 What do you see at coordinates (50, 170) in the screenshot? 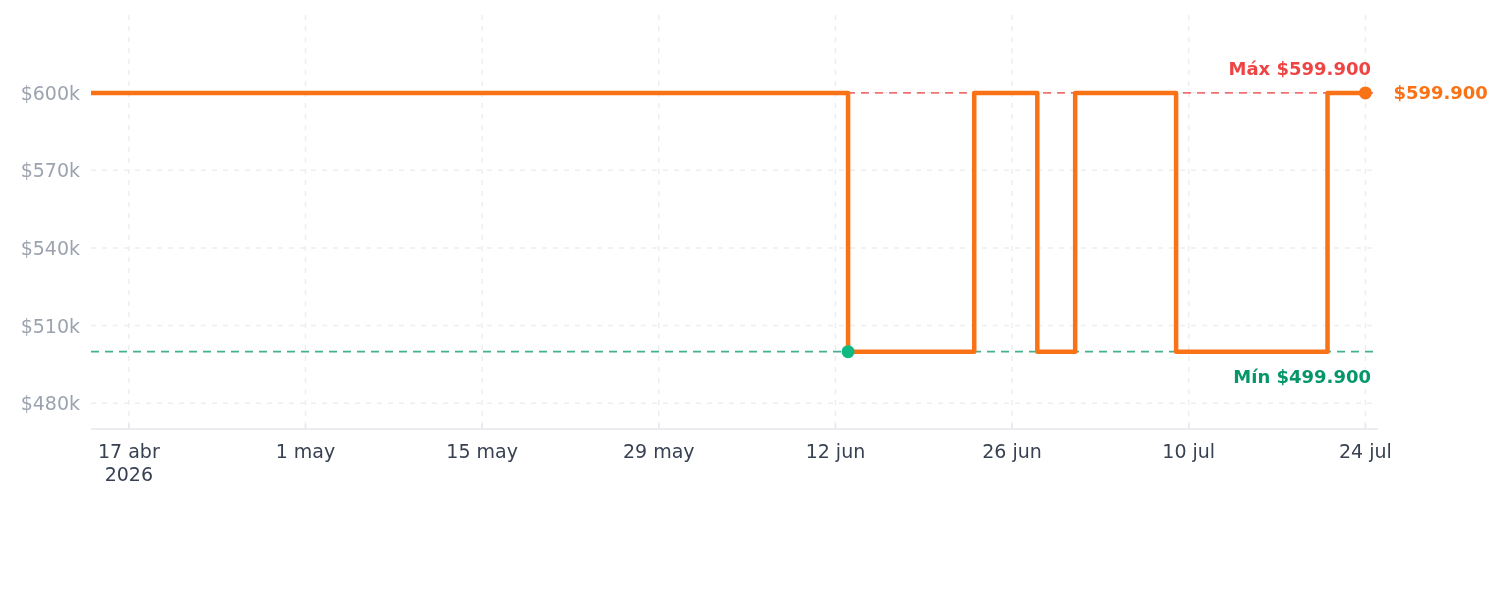
I see `y-tick-label: $570k` at bounding box center [50, 170].